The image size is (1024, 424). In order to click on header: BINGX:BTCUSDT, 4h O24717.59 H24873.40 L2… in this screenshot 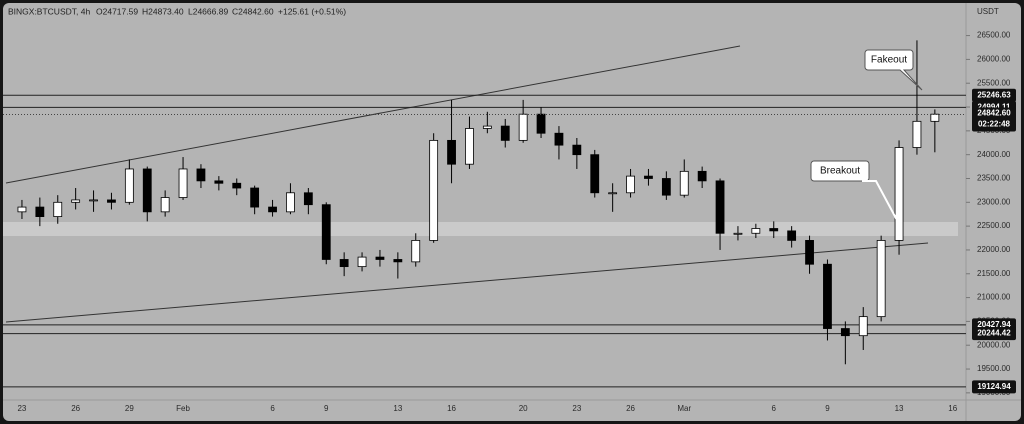, I will do `click(177, 11)`.